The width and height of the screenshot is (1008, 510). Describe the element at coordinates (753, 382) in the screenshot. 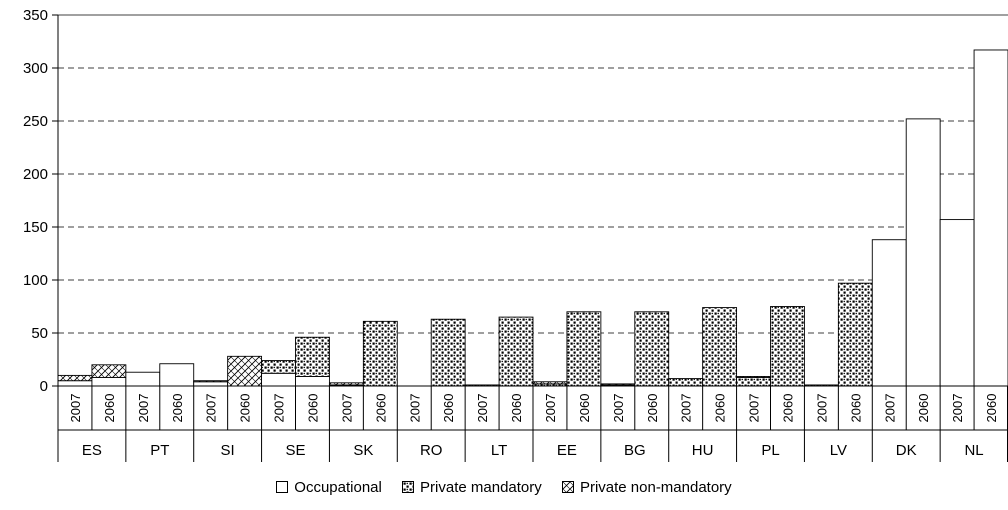

I see `bar-pl-2007-dots` at that location.